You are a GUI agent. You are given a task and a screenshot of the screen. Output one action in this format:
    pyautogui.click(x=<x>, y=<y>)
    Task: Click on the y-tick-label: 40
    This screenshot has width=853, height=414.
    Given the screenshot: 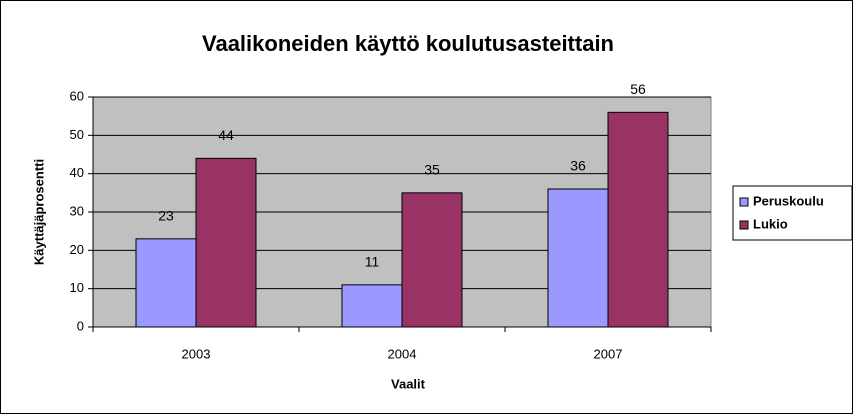 What is the action you would take?
    pyautogui.click(x=77, y=172)
    